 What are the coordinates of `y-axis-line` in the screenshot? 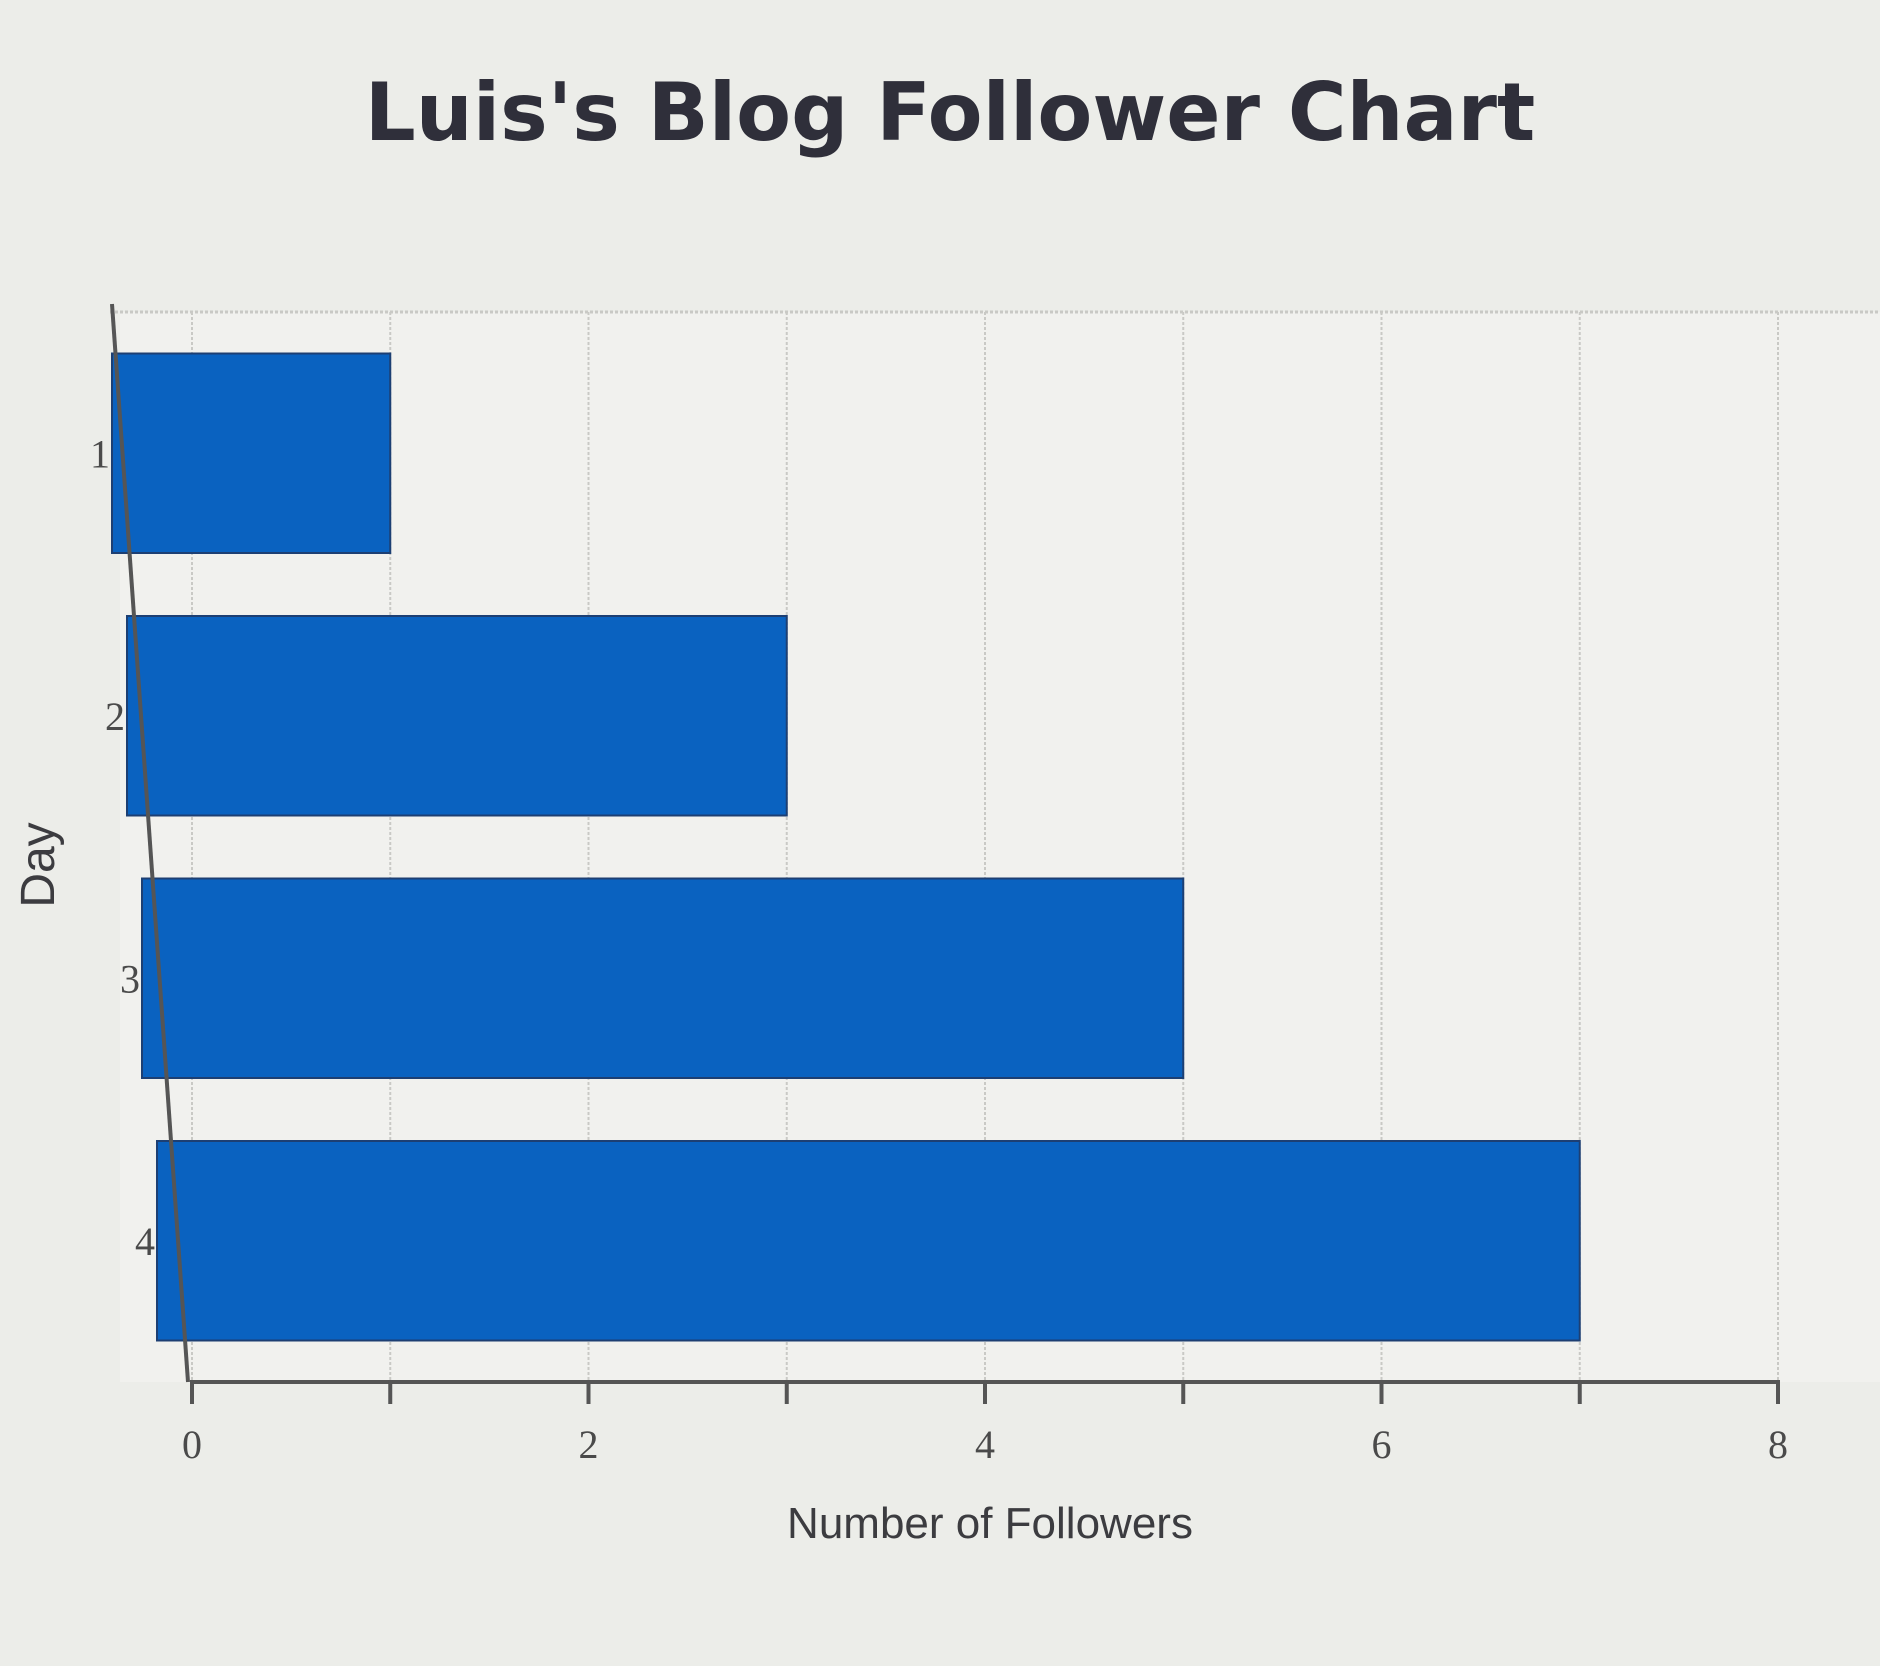 It's located at (150, 843).